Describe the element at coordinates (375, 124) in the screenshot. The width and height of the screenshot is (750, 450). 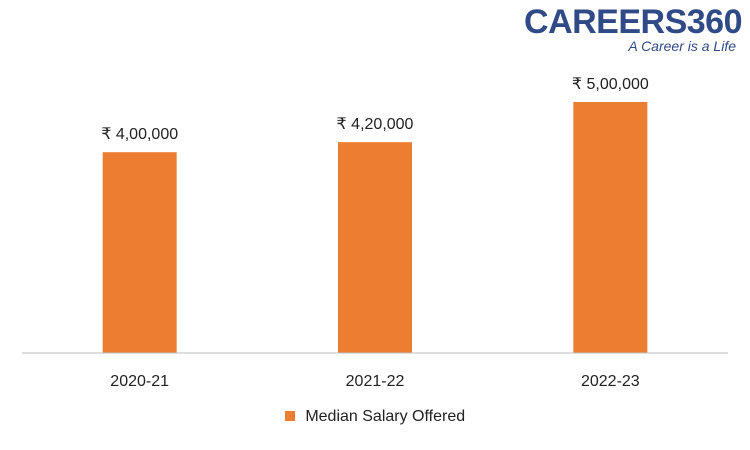
I see `data-label: ₹ 4,20,000` at that location.